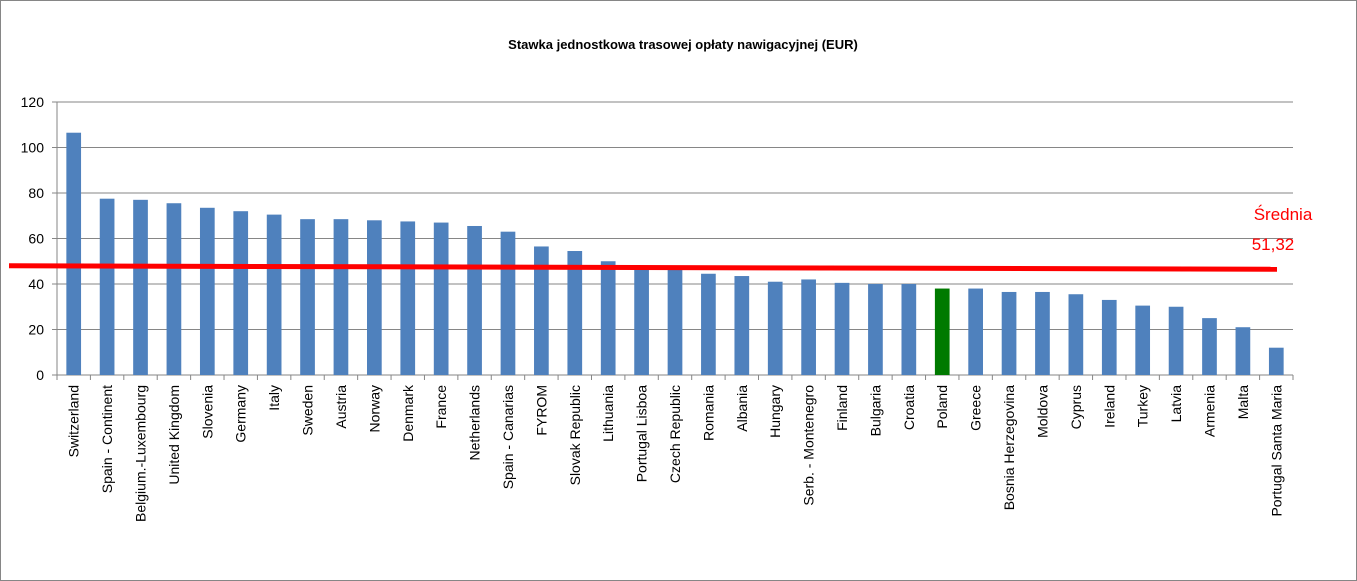 The width and height of the screenshot is (1357, 581). What do you see at coordinates (1243, 402) in the screenshot?
I see `x-category-label: Malta` at bounding box center [1243, 402].